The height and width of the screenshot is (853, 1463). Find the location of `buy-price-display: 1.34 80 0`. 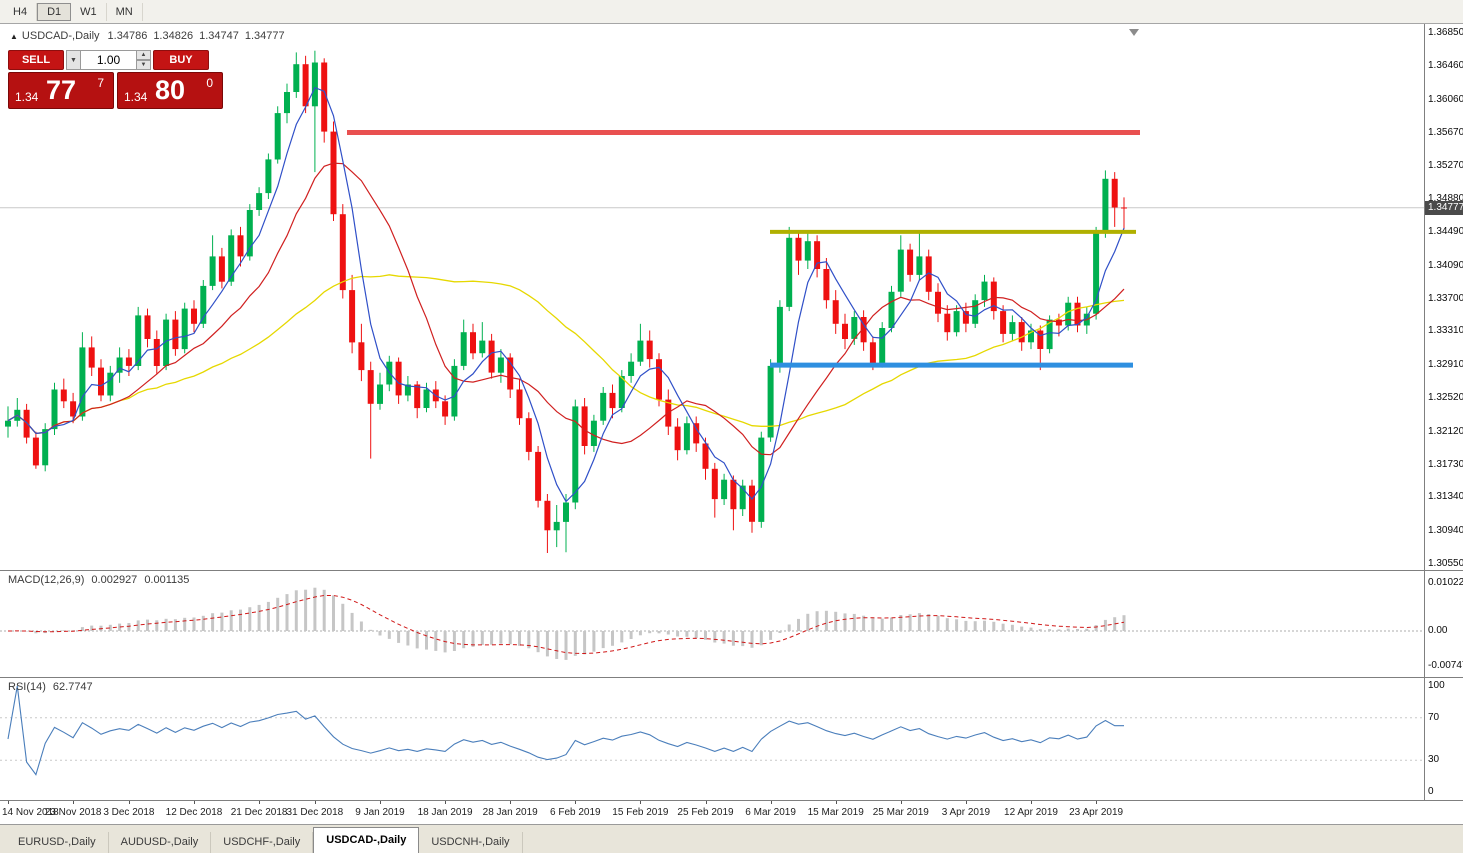

buy-price-display: 1.34 80 0 is located at coordinates (170, 90).